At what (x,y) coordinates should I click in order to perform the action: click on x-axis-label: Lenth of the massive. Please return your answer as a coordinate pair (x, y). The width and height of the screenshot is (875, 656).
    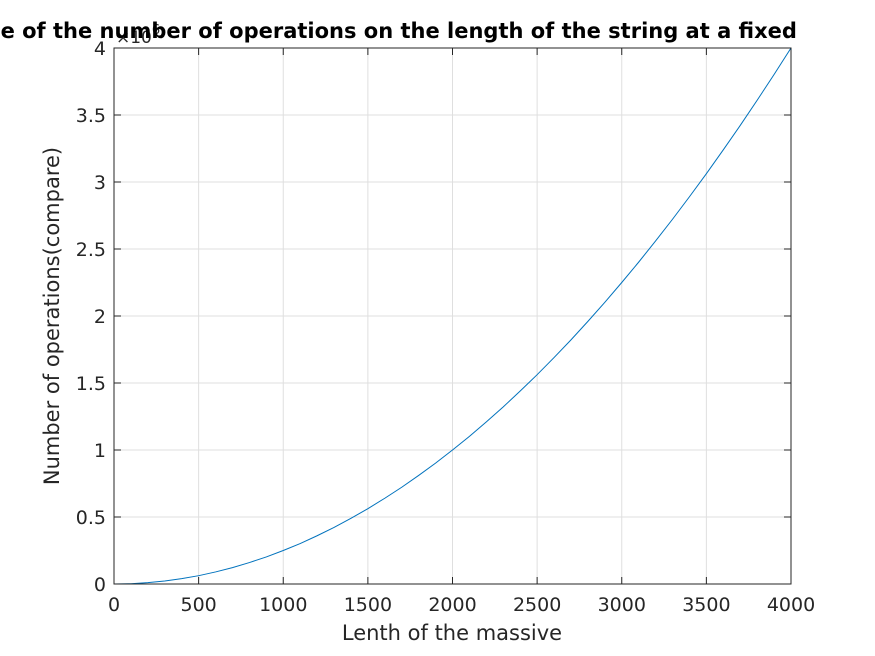
    Looking at the image, I should click on (452, 633).